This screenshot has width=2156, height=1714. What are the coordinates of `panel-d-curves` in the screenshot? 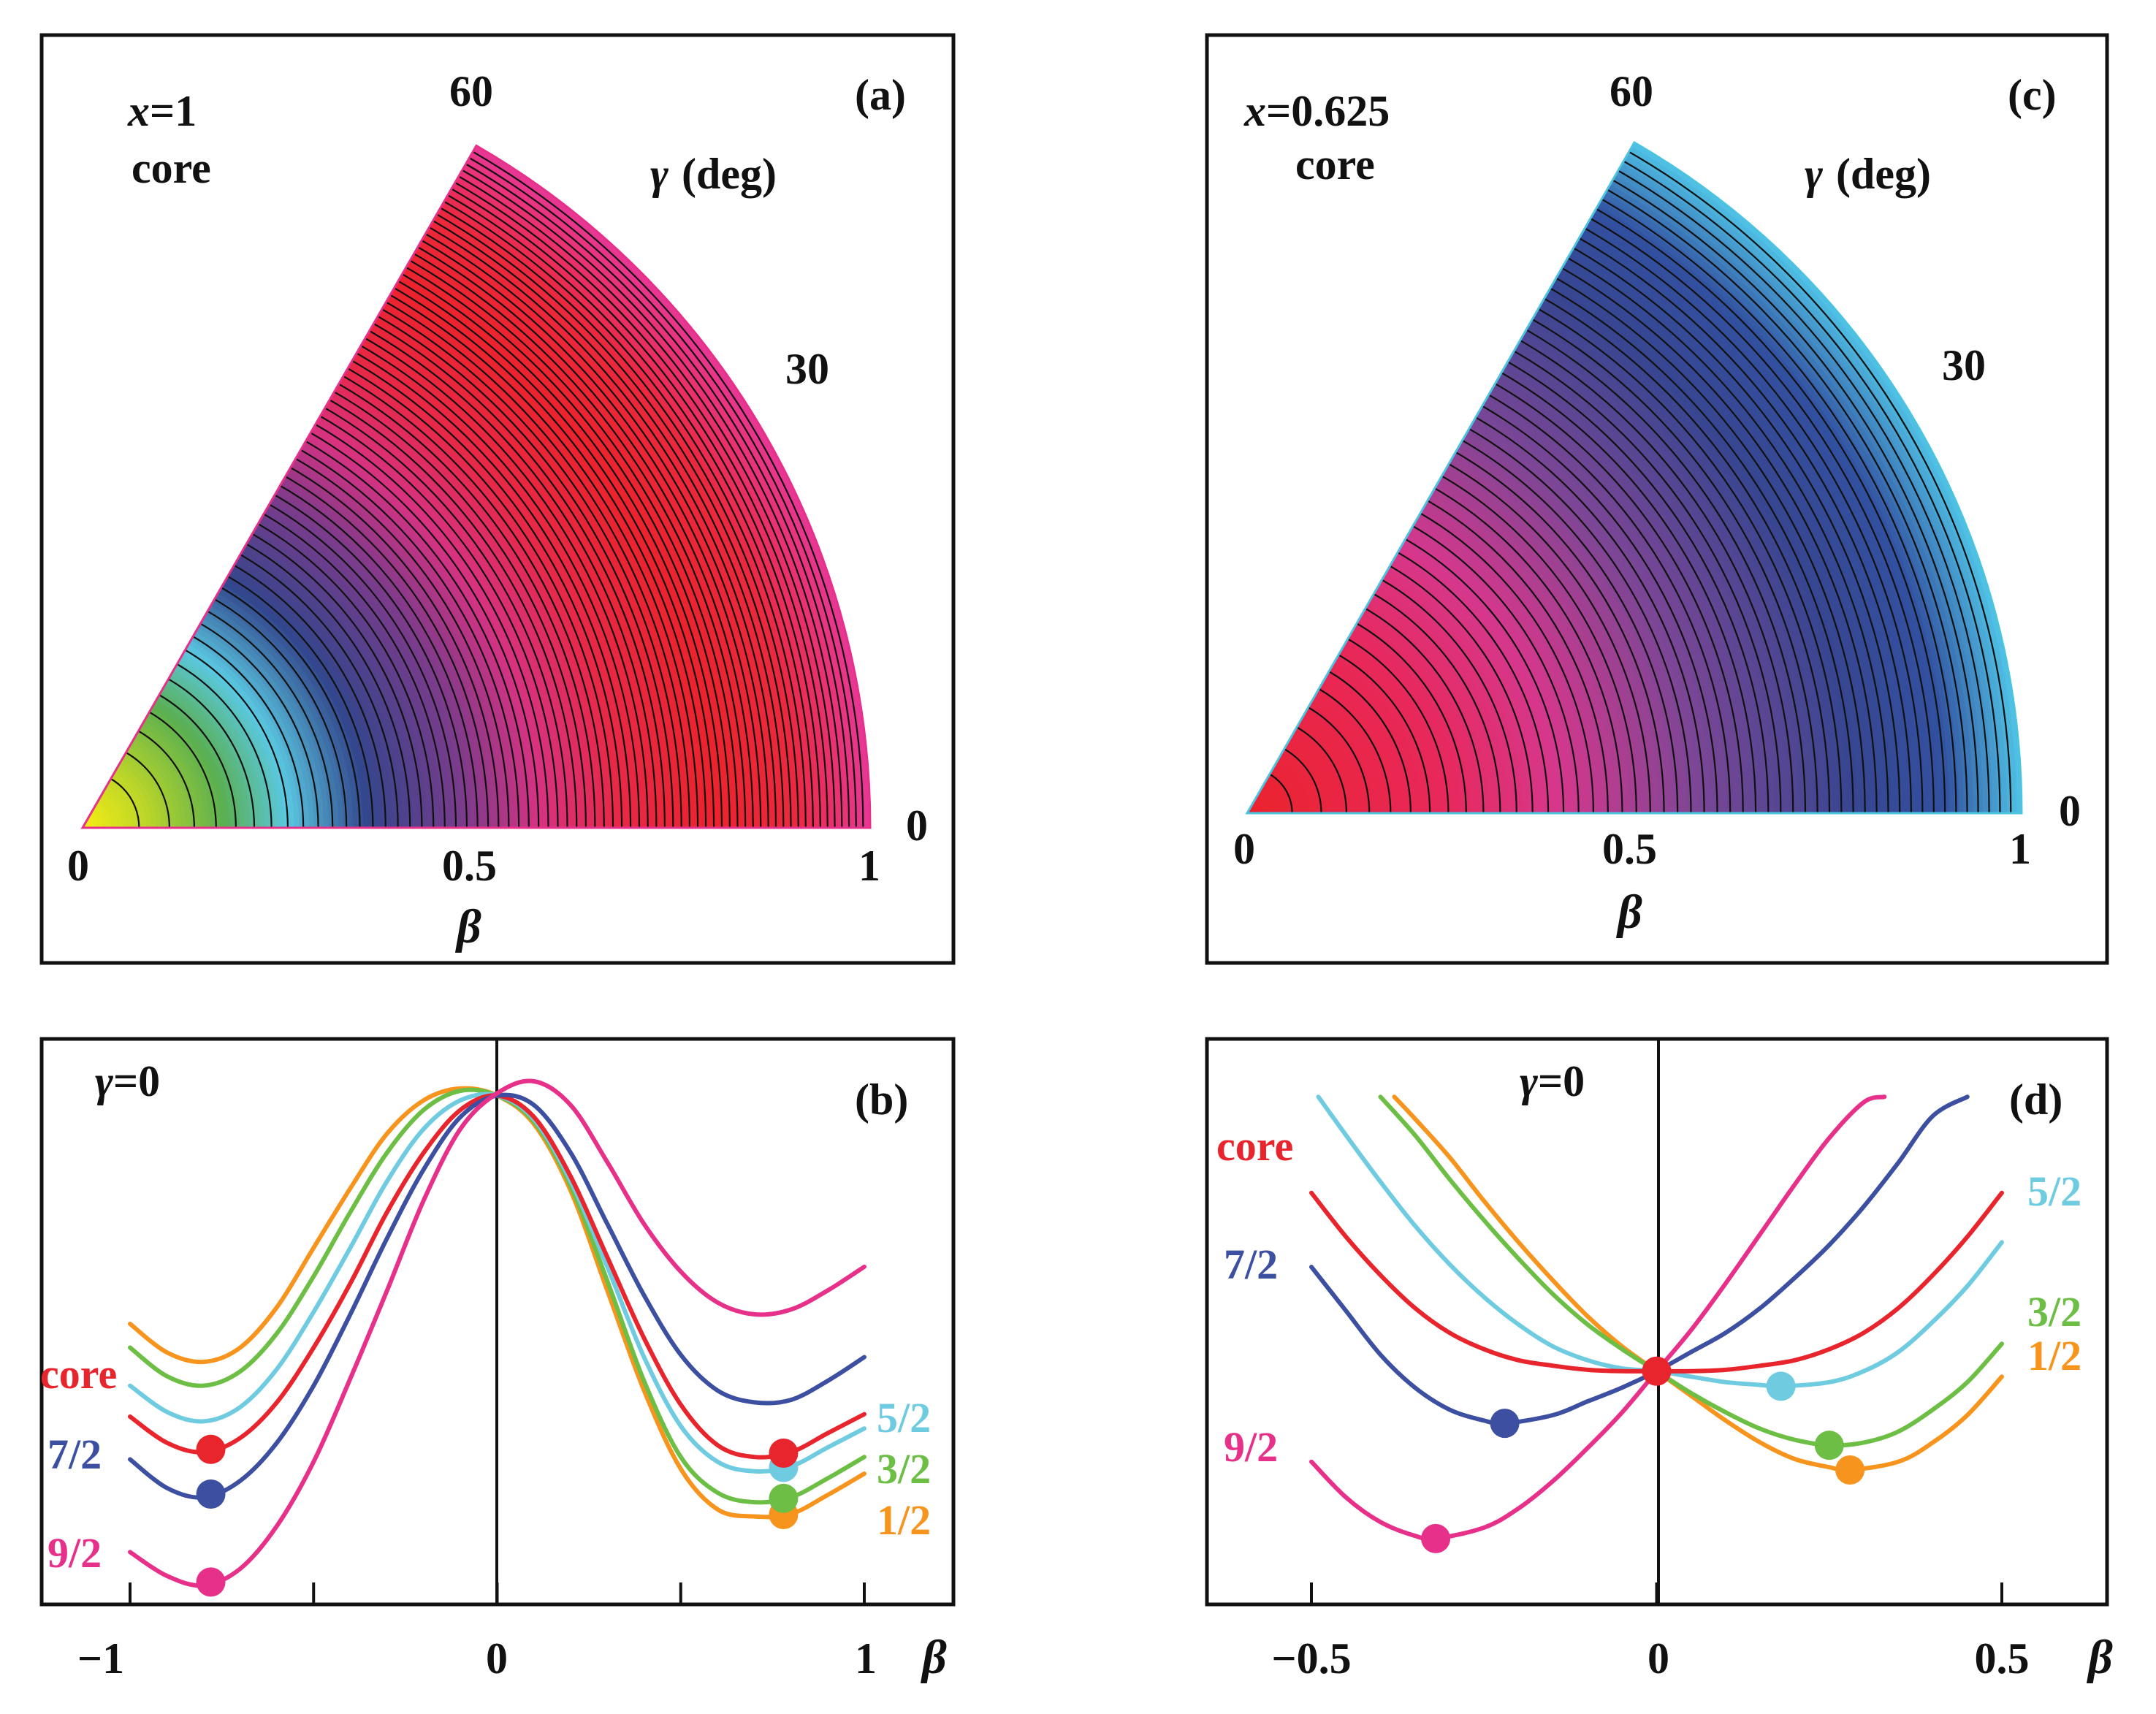 It's located at (1656, 1318).